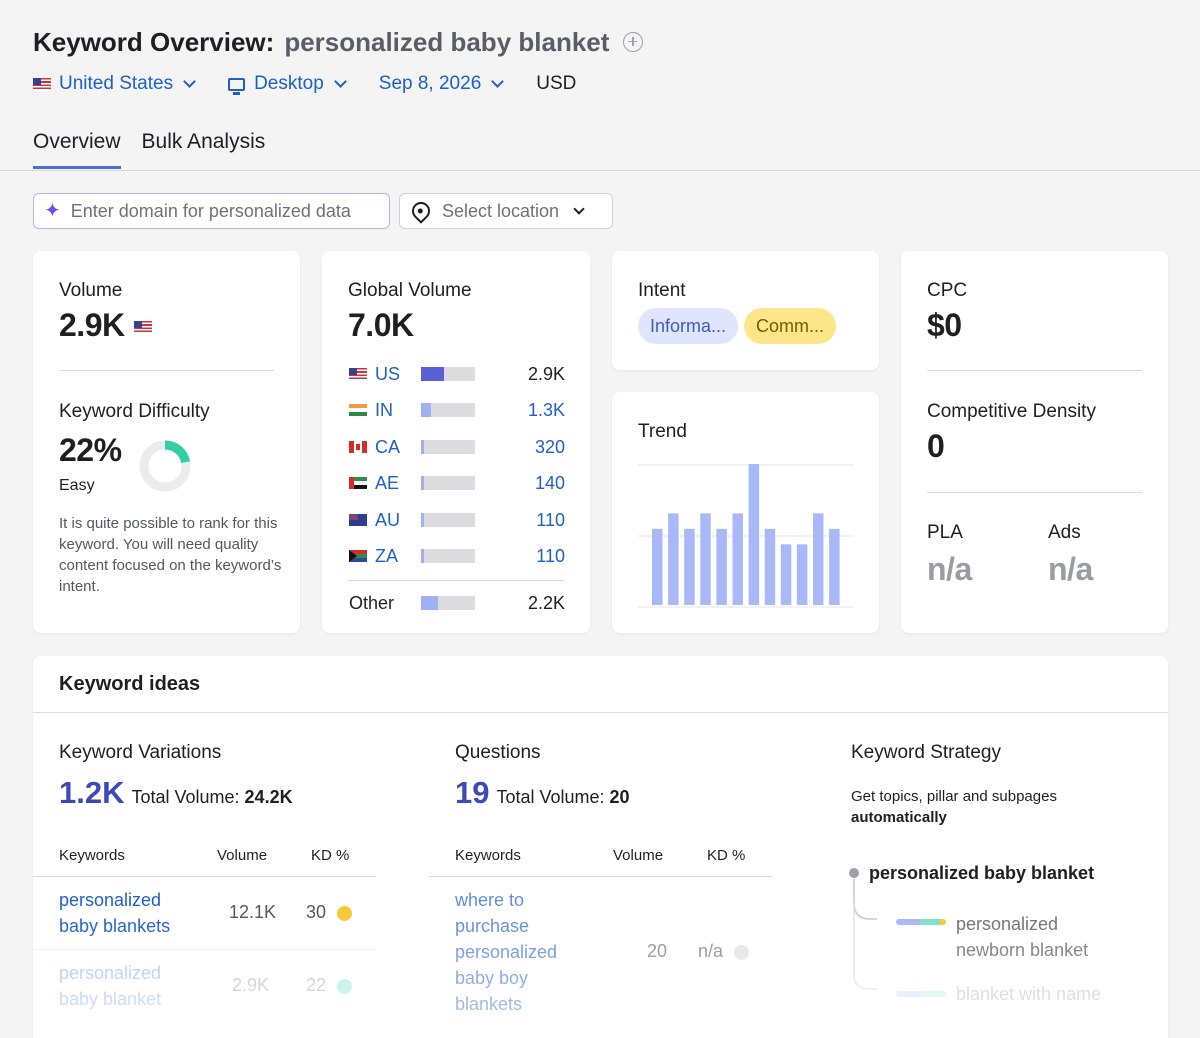 The height and width of the screenshot is (1038, 1200). I want to click on strategy-child-keyword: personalized newborn blanket, so click(1022, 937).